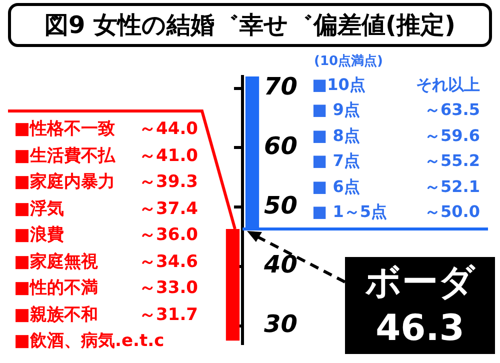 This screenshot has width=500, height=363. Describe the element at coordinates (106, 129) in the screenshot. I see `text: ■性格不一致 ～44.0` at that location.